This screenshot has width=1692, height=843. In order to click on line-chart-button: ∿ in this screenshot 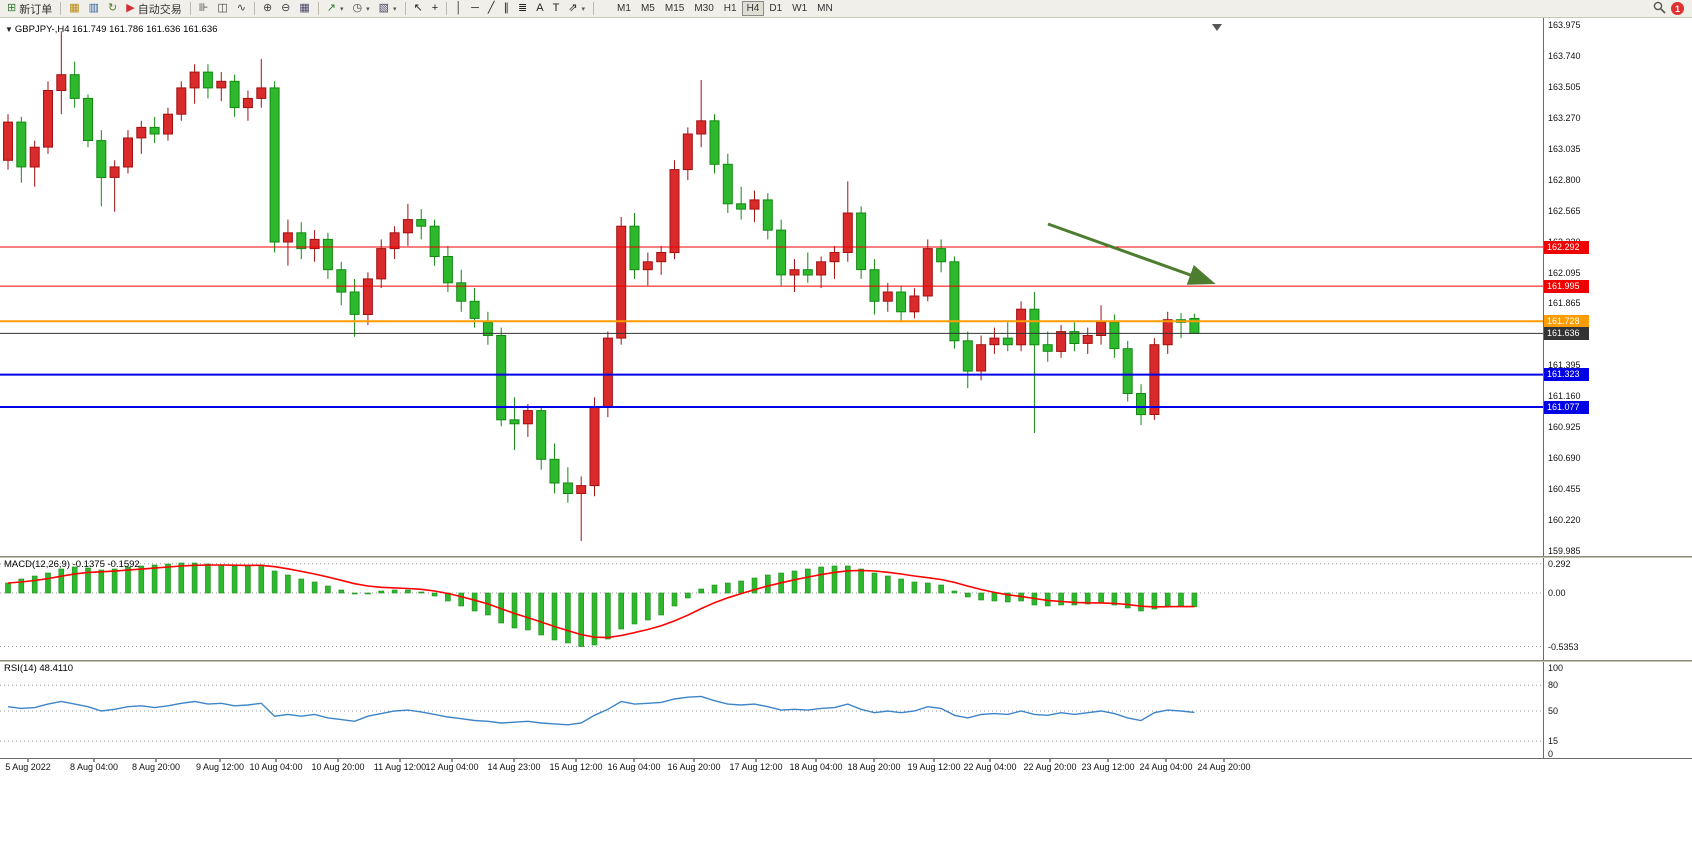, I will do `click(241, 9)`.